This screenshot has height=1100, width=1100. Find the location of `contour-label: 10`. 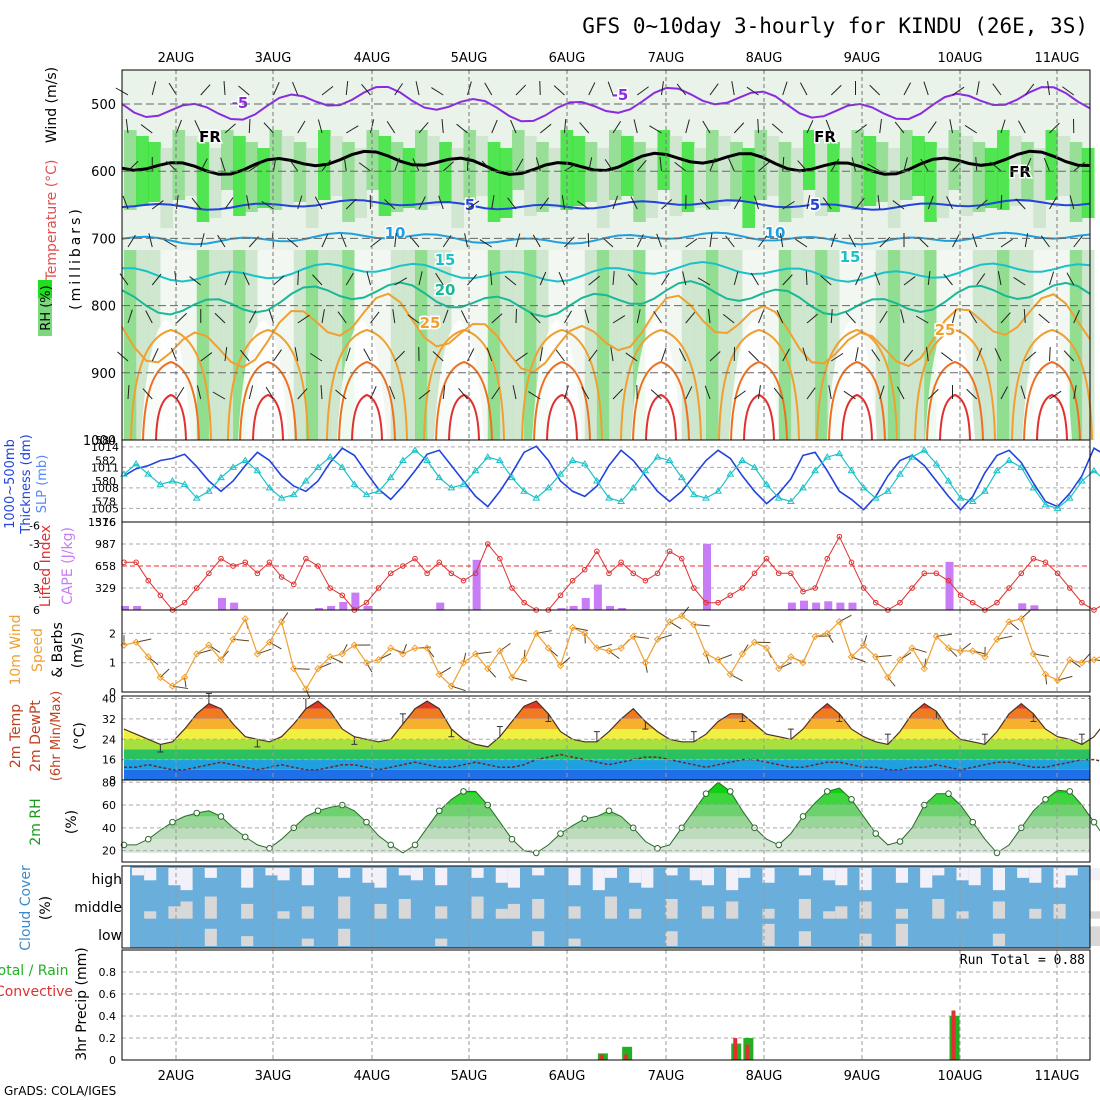

contour-label: 10 is located at coordinates (775, 233).